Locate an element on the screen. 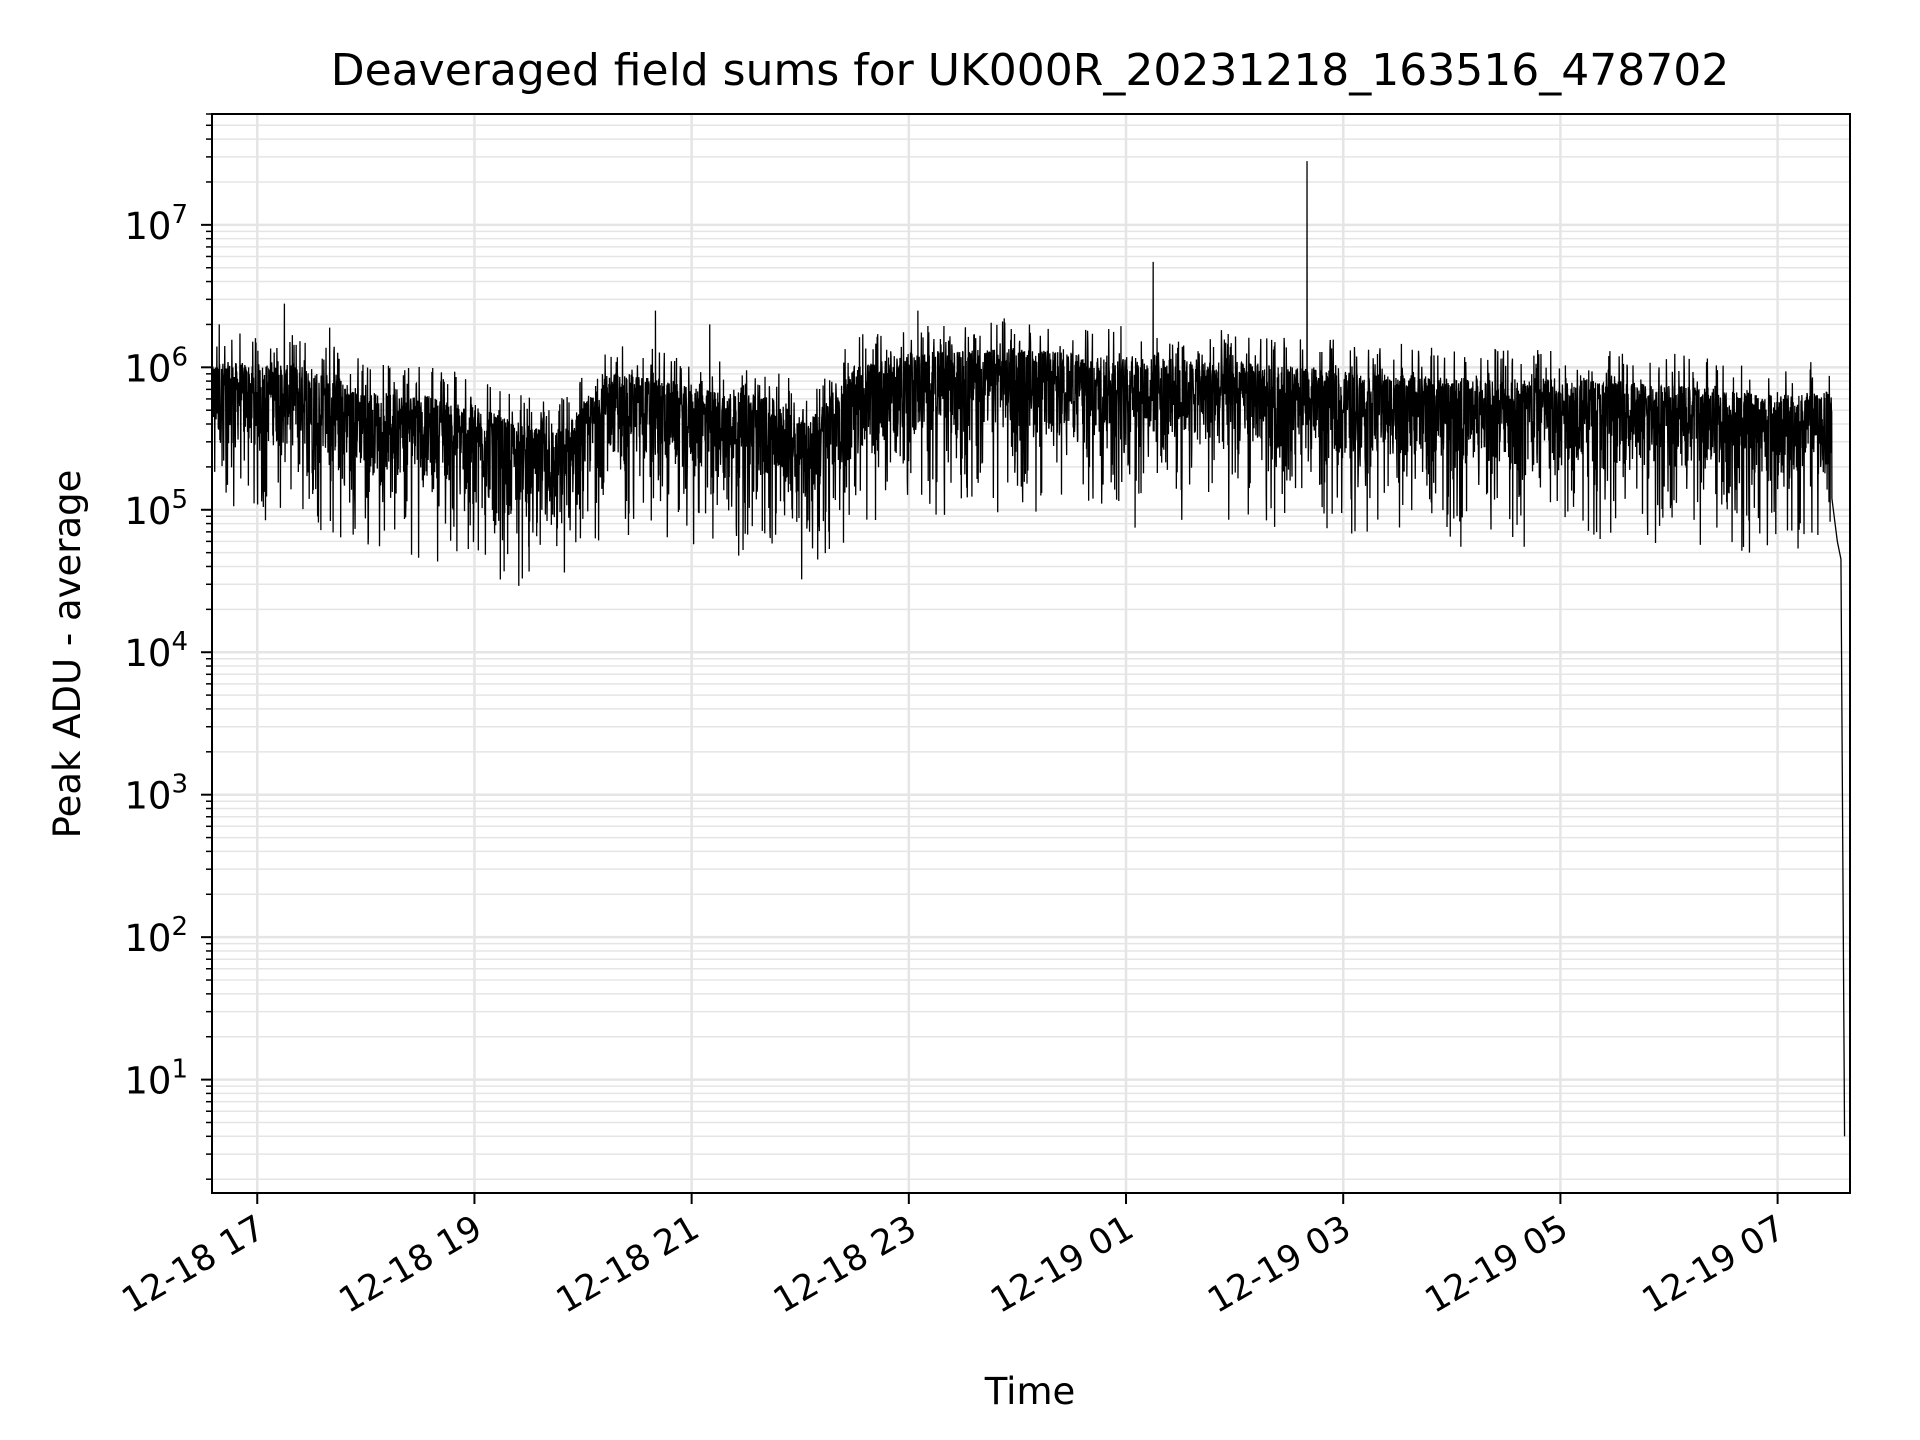 This screenshot has height=1440, width=1920. y-axis-label: Peak ADU - average is located at coordinates (67, 654).